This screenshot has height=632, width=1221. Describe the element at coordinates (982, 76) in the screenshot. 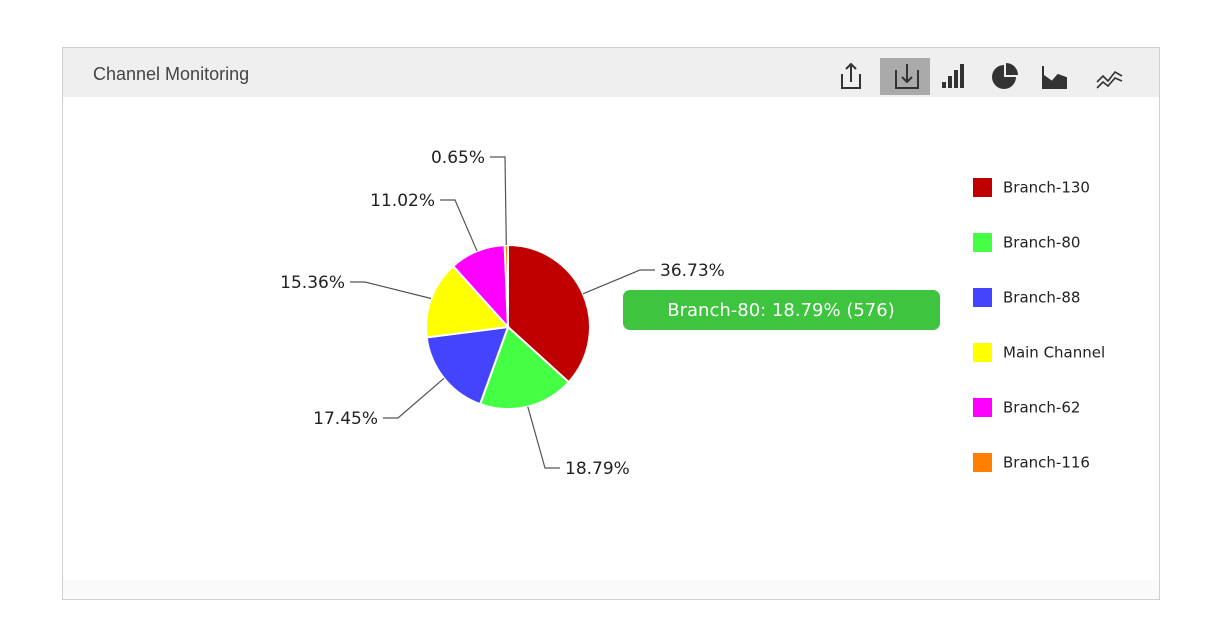

I see `toolbar` at that location.